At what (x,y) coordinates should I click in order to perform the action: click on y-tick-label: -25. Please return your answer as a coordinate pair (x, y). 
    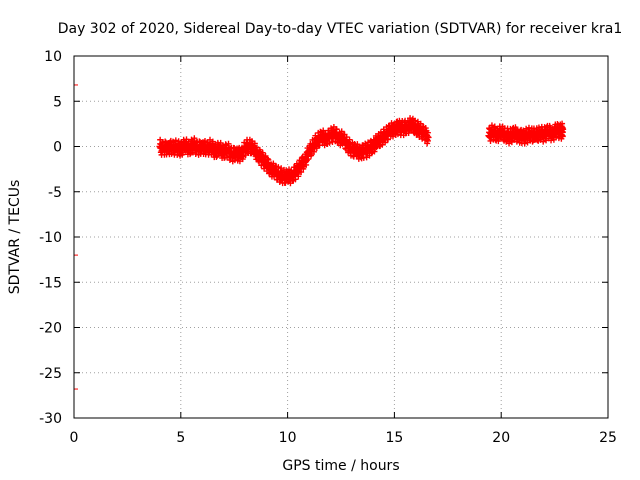
    Looking at the image, I should click on (50, 374).